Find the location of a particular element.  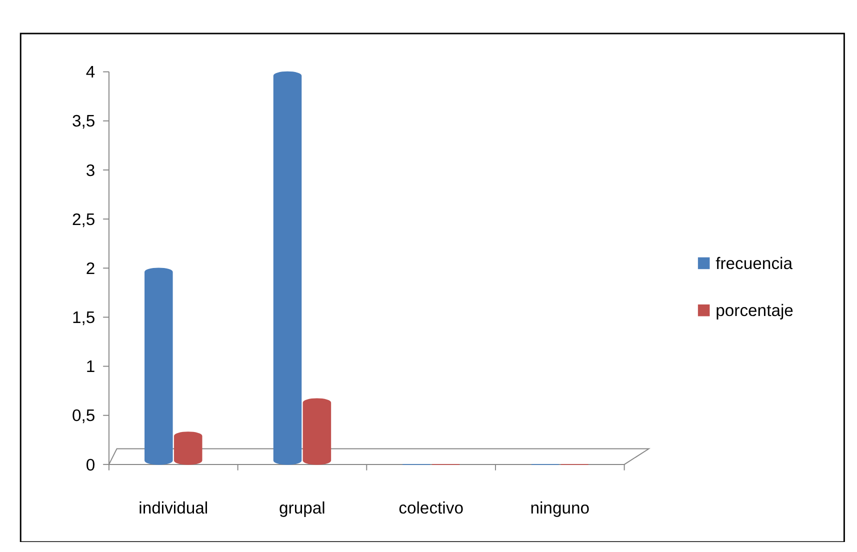

x-tick-label: ninguno is located at coordinates (560, 508).